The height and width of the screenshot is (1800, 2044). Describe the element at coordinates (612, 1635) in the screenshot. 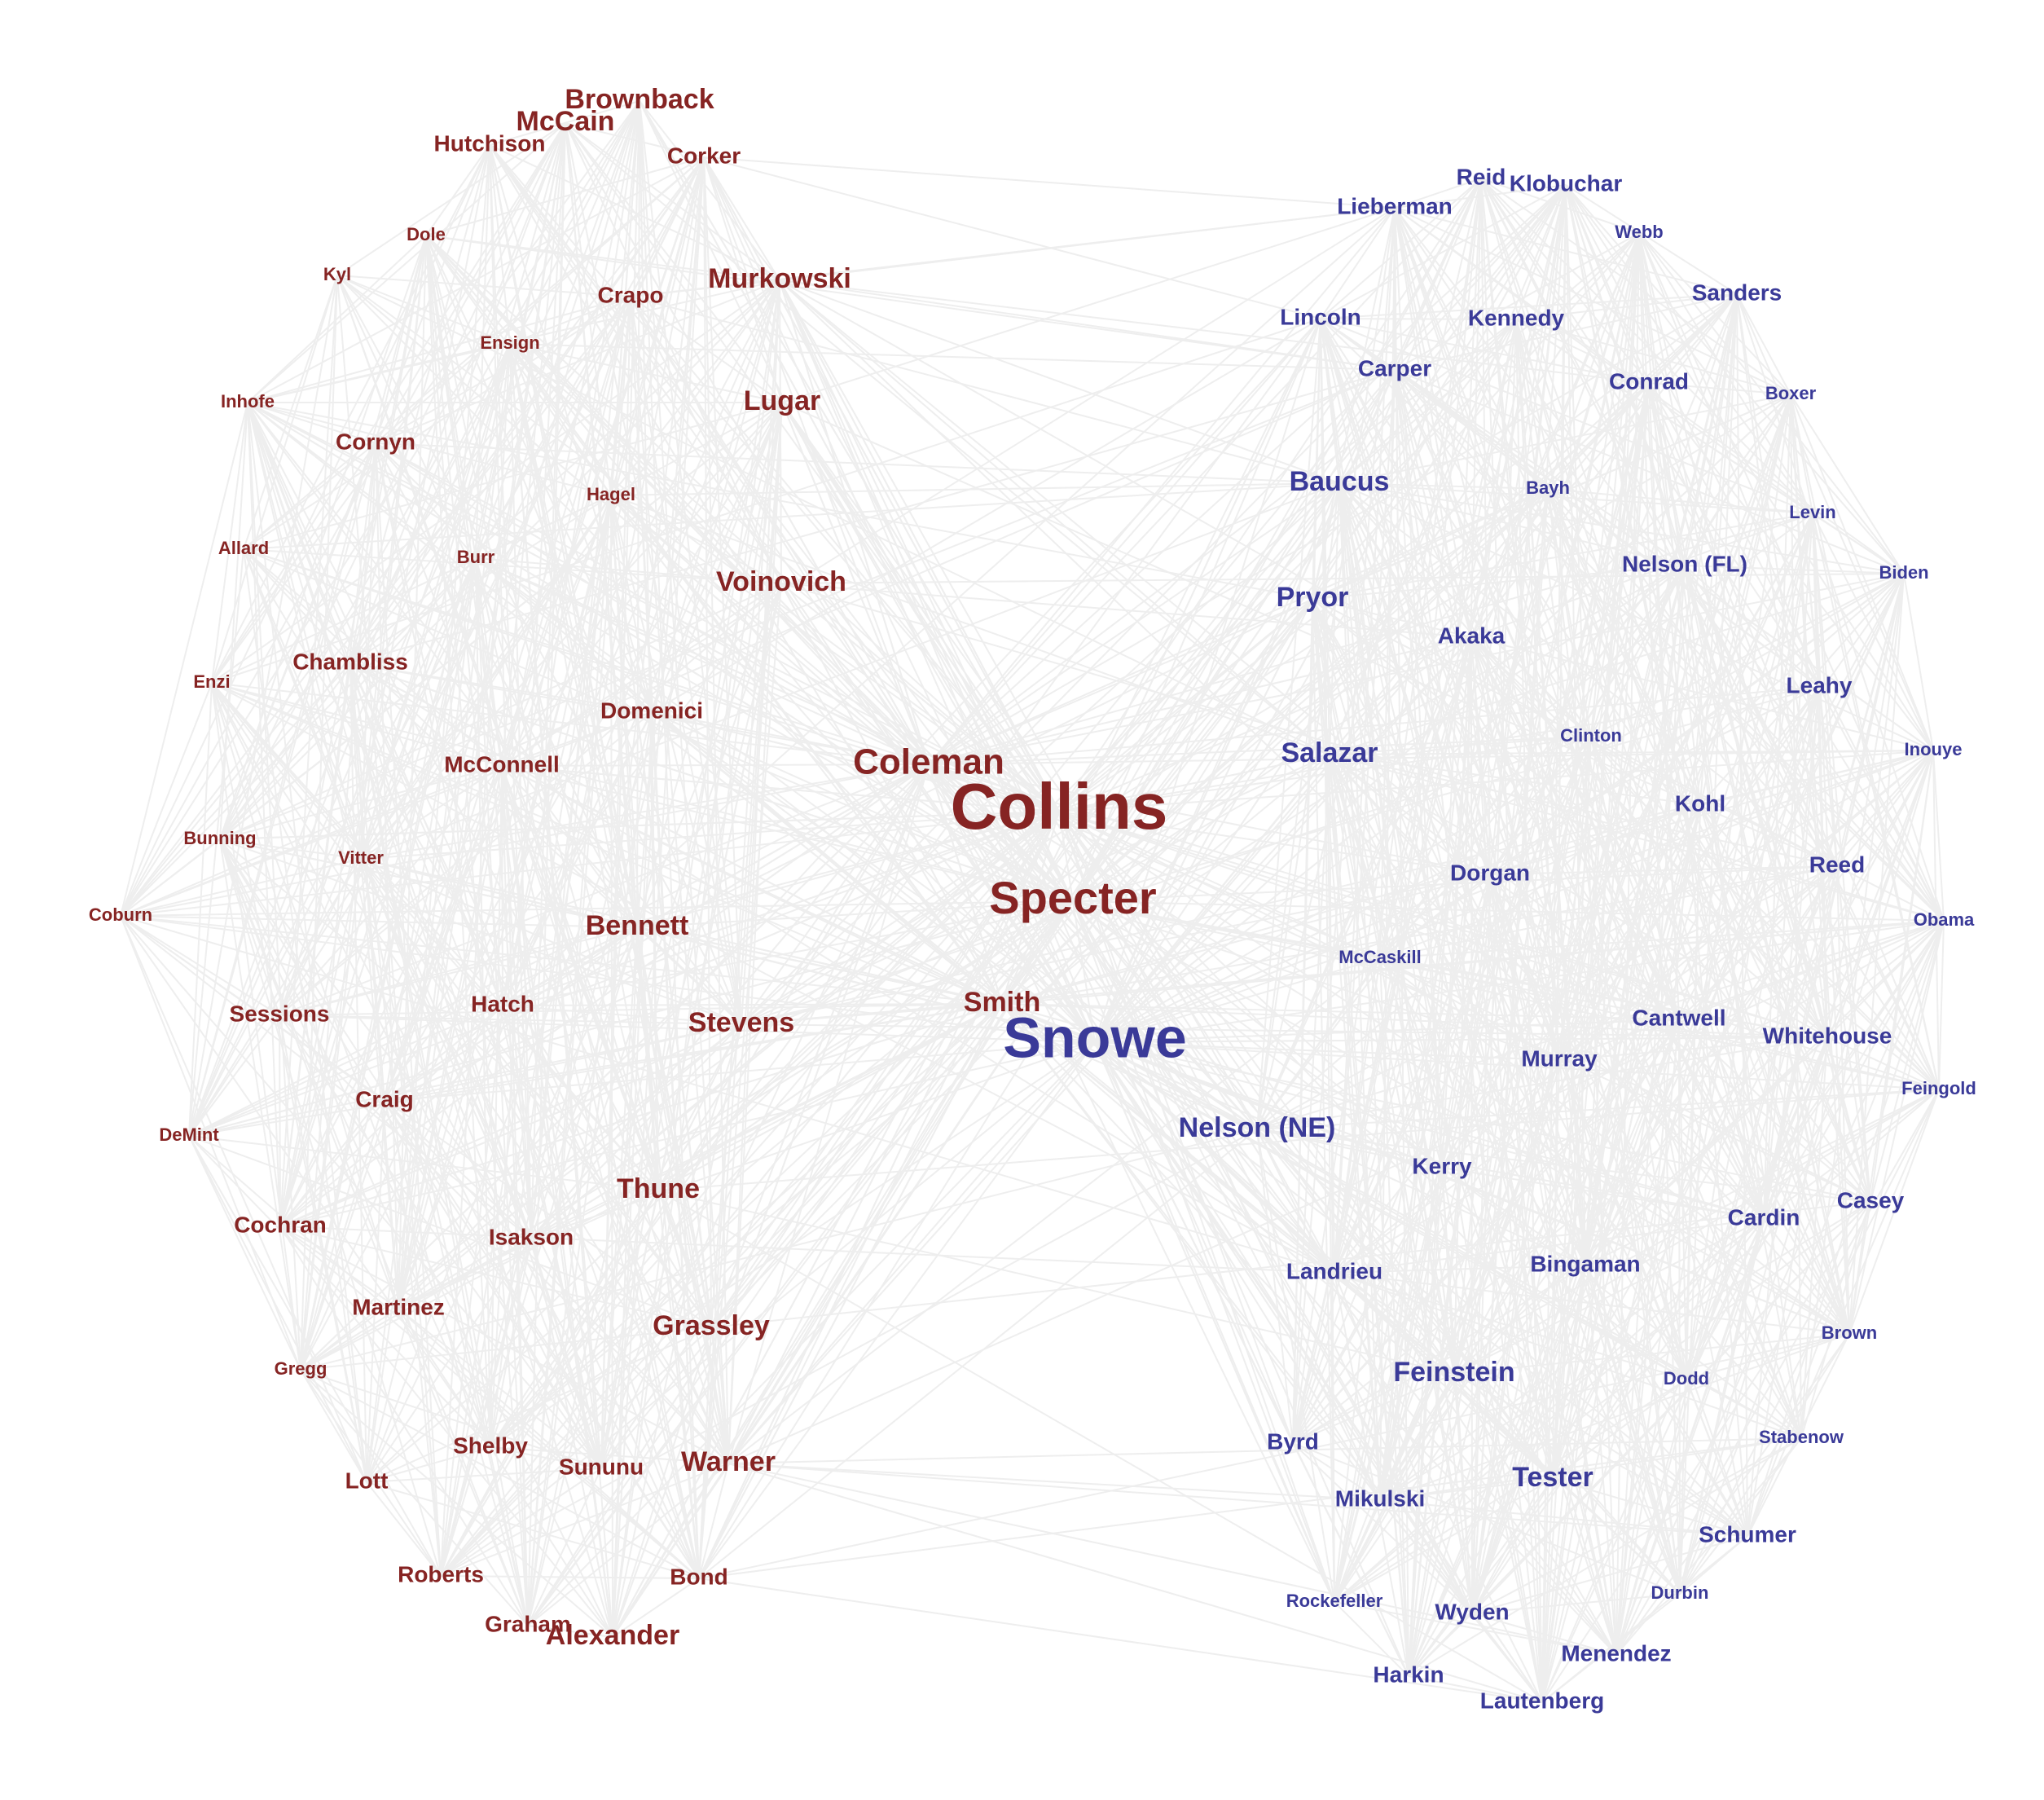

I see `senator-label: Alexander` at that location.